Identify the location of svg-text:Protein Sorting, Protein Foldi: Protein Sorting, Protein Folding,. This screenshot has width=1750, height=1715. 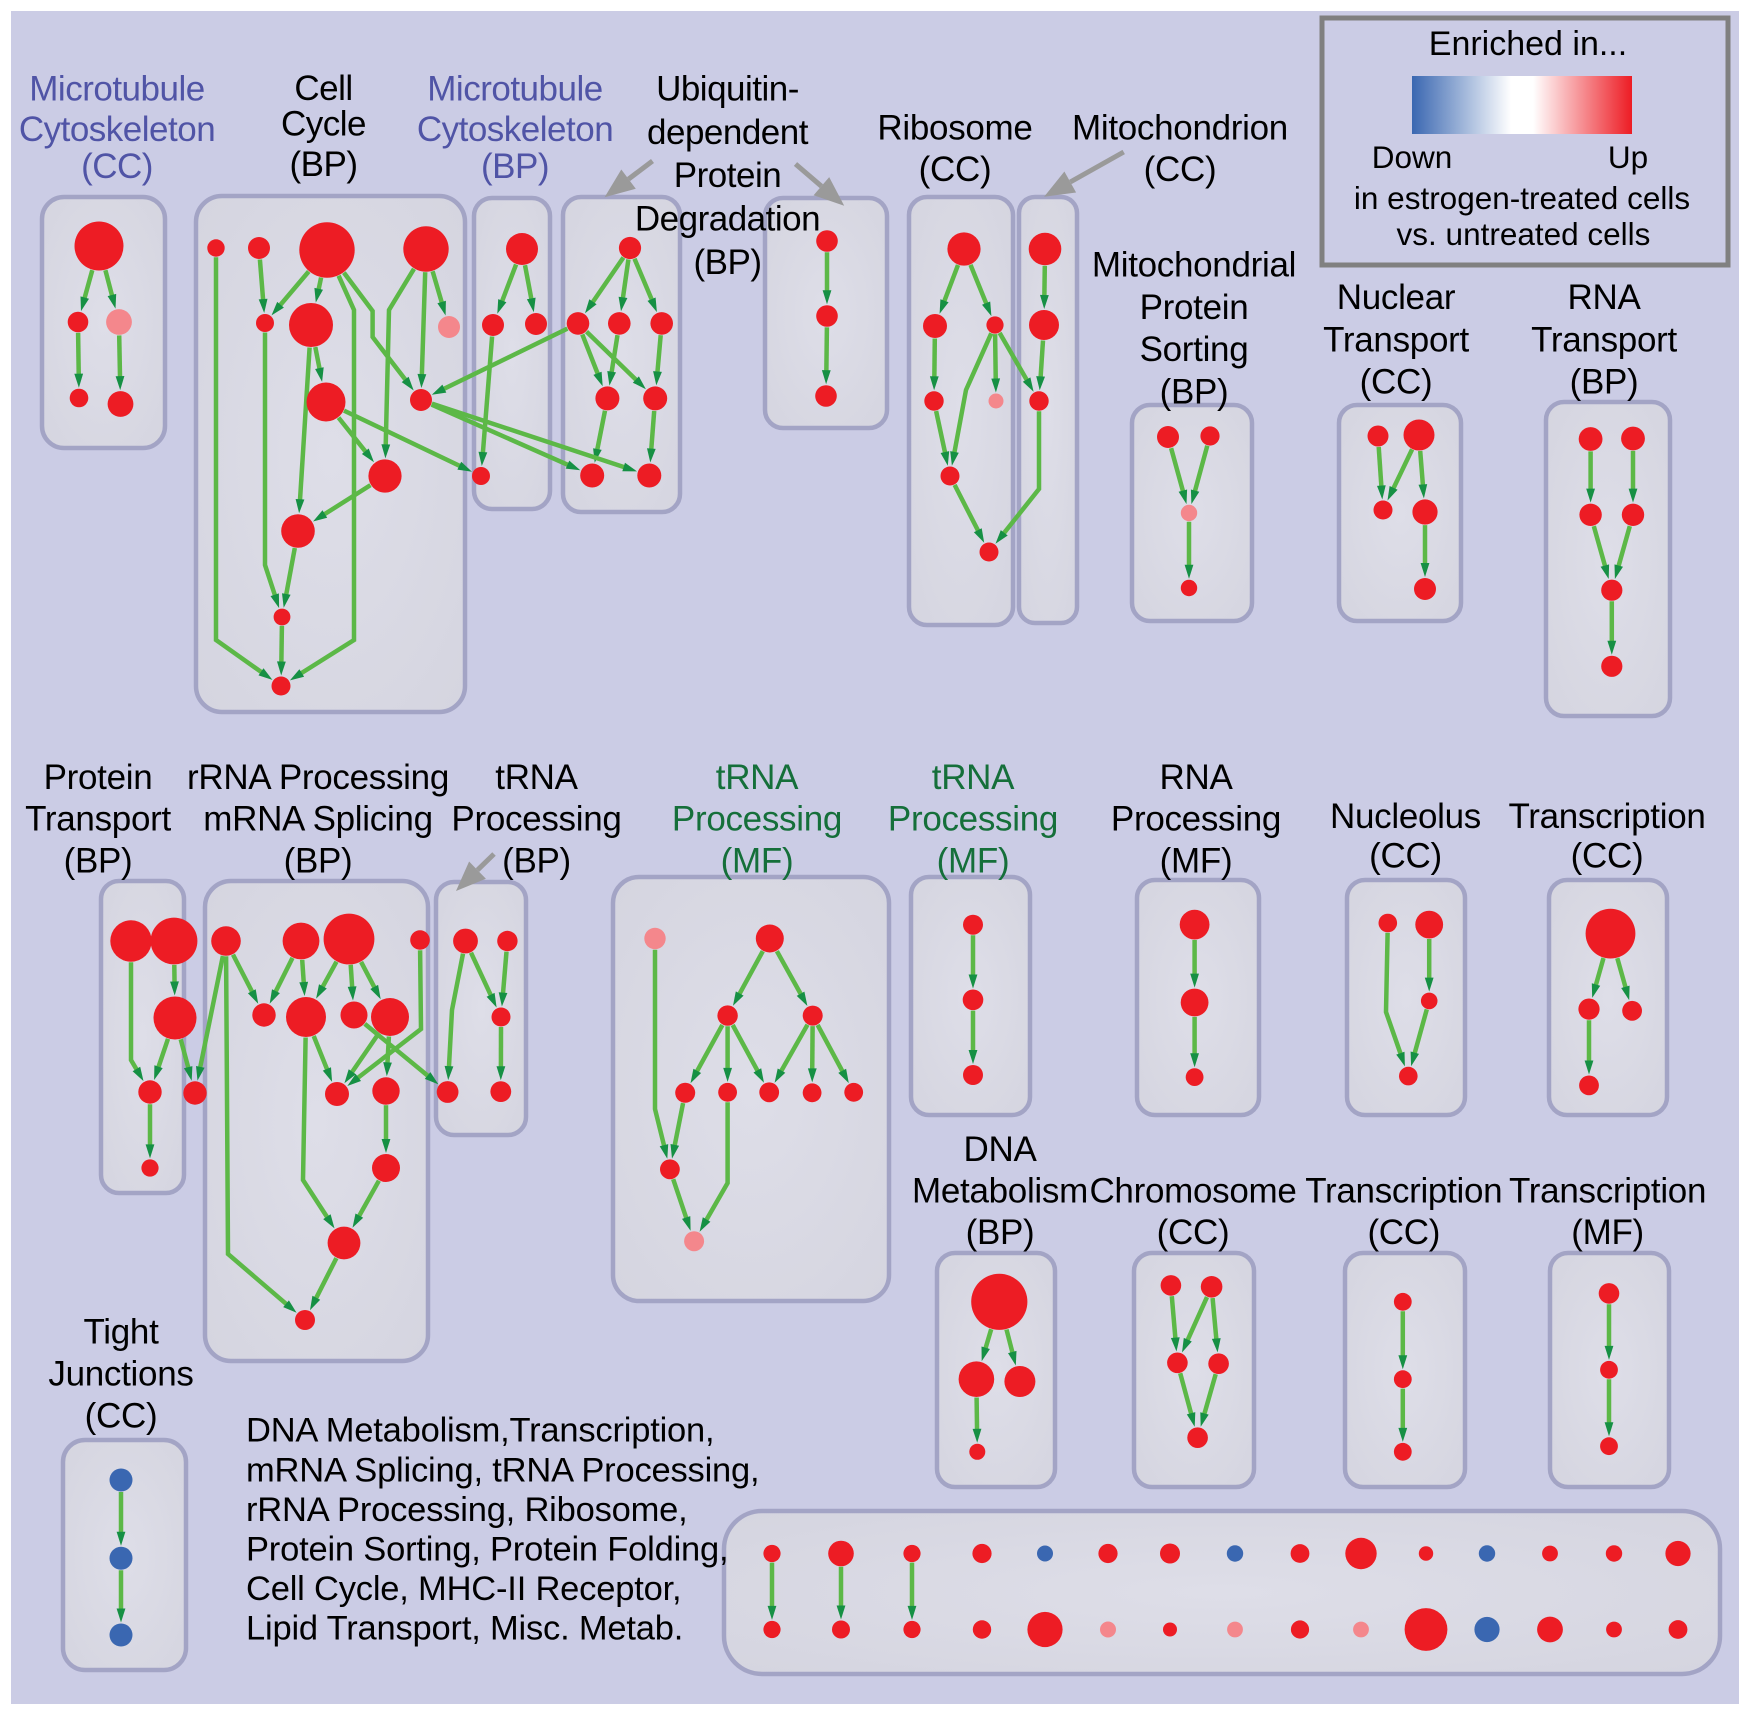
(487, 1550).